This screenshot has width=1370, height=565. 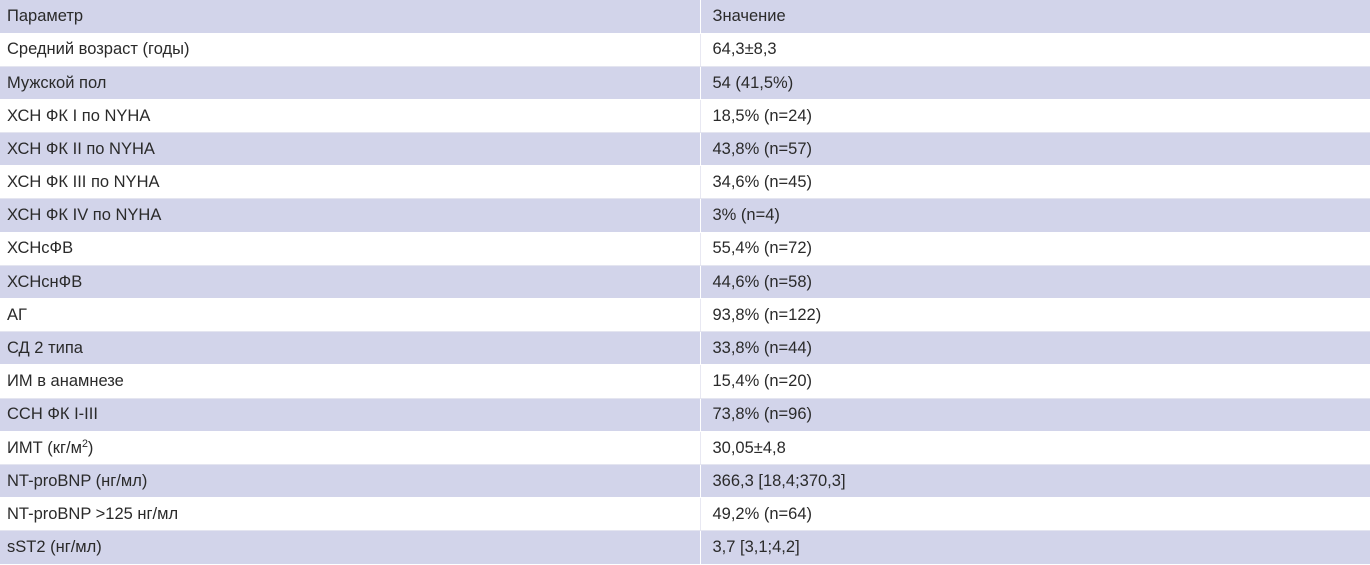 I want to click on table-row: NT-proBNP (нг/мл) 366,3 [18,4;370,3], so click(x=685, y=481).